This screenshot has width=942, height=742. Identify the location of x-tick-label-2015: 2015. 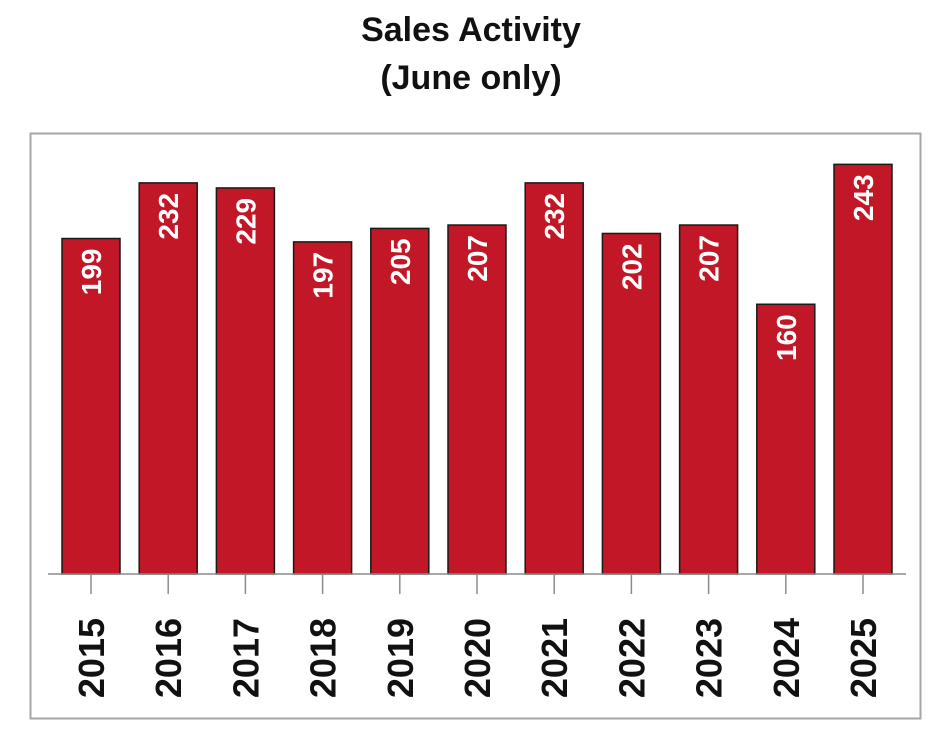
(91, 658).